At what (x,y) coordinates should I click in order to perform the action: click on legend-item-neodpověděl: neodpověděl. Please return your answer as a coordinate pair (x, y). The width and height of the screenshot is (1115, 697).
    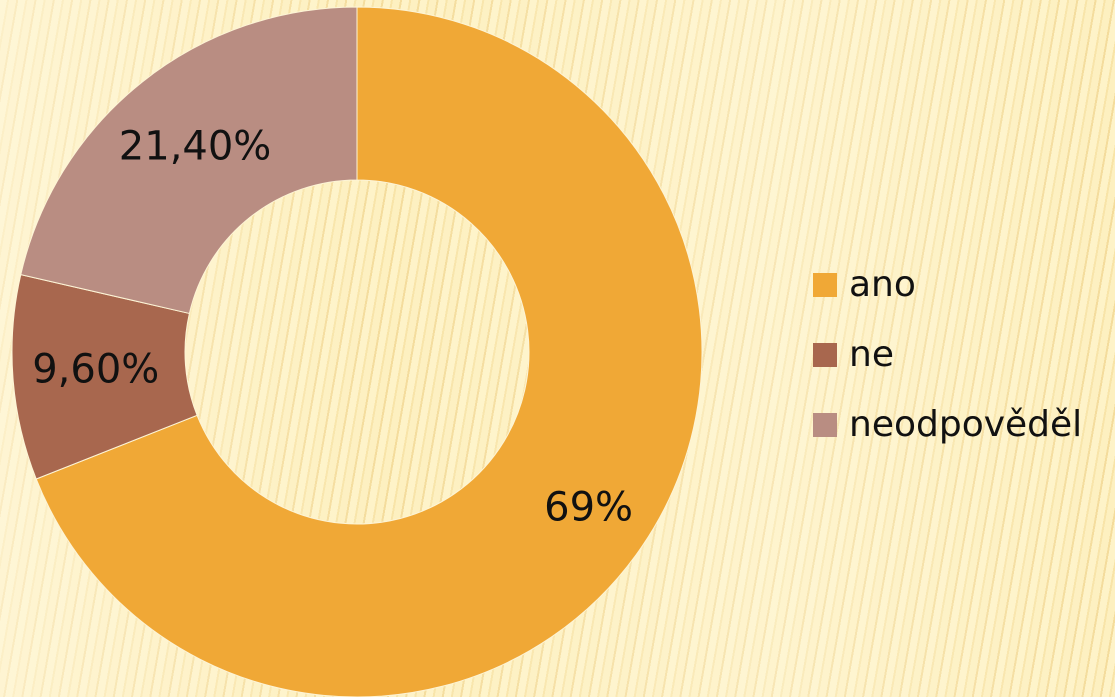
    Looking at the image, I should click on (963, 425).